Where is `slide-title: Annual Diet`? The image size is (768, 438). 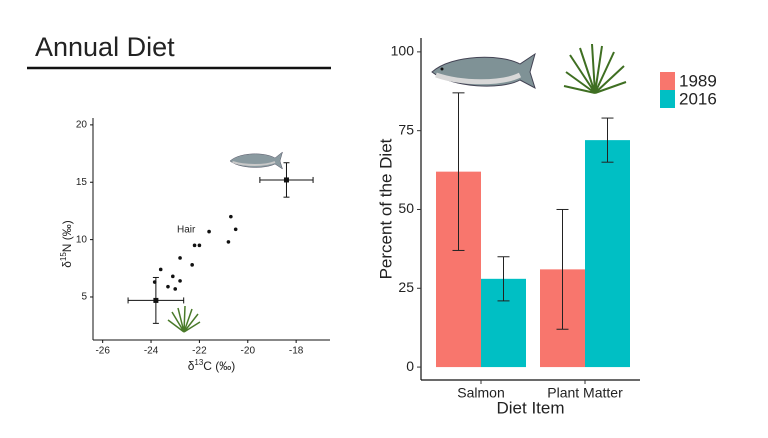
slide-title: Annual Diet is located at coordinates (105, 47).